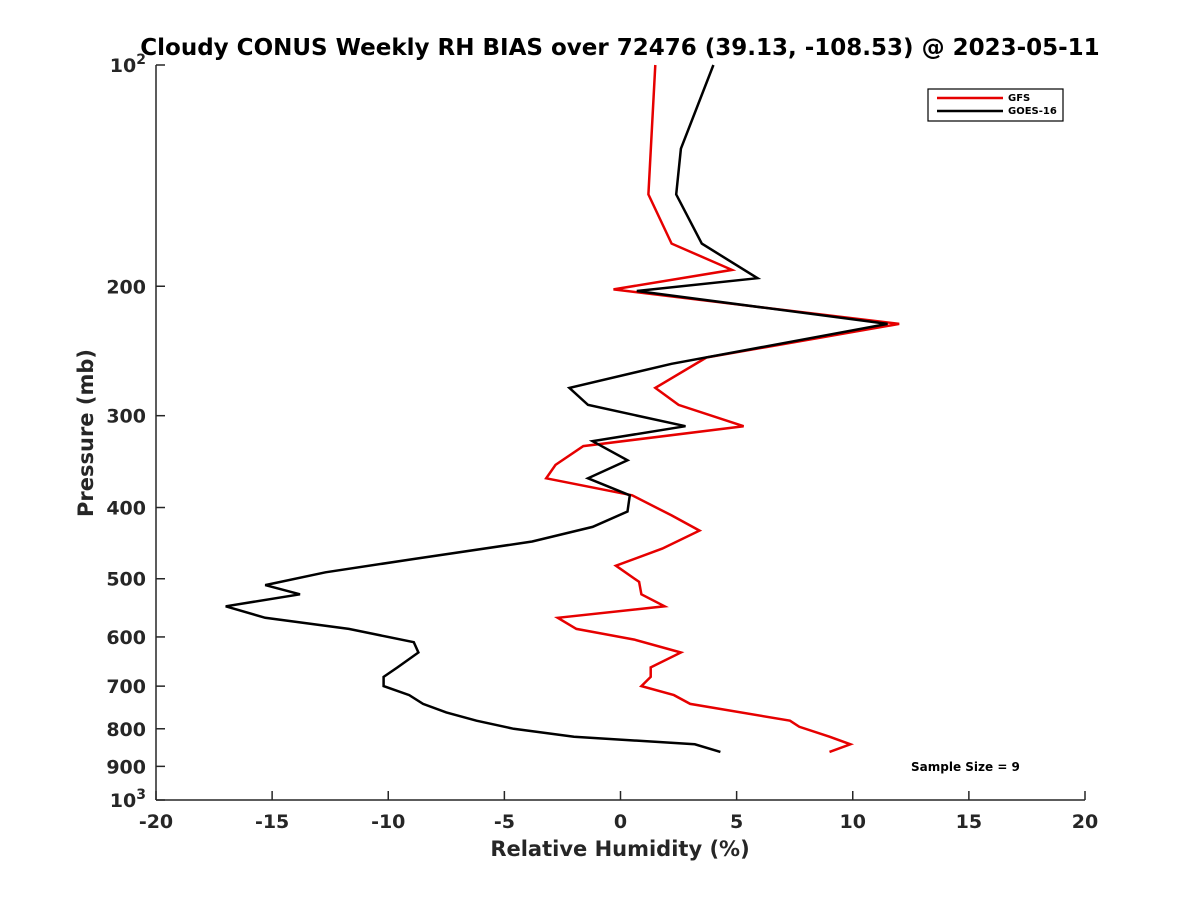  I want to click on x-axis-label: Relative Humidity (%), so click(619, 849).